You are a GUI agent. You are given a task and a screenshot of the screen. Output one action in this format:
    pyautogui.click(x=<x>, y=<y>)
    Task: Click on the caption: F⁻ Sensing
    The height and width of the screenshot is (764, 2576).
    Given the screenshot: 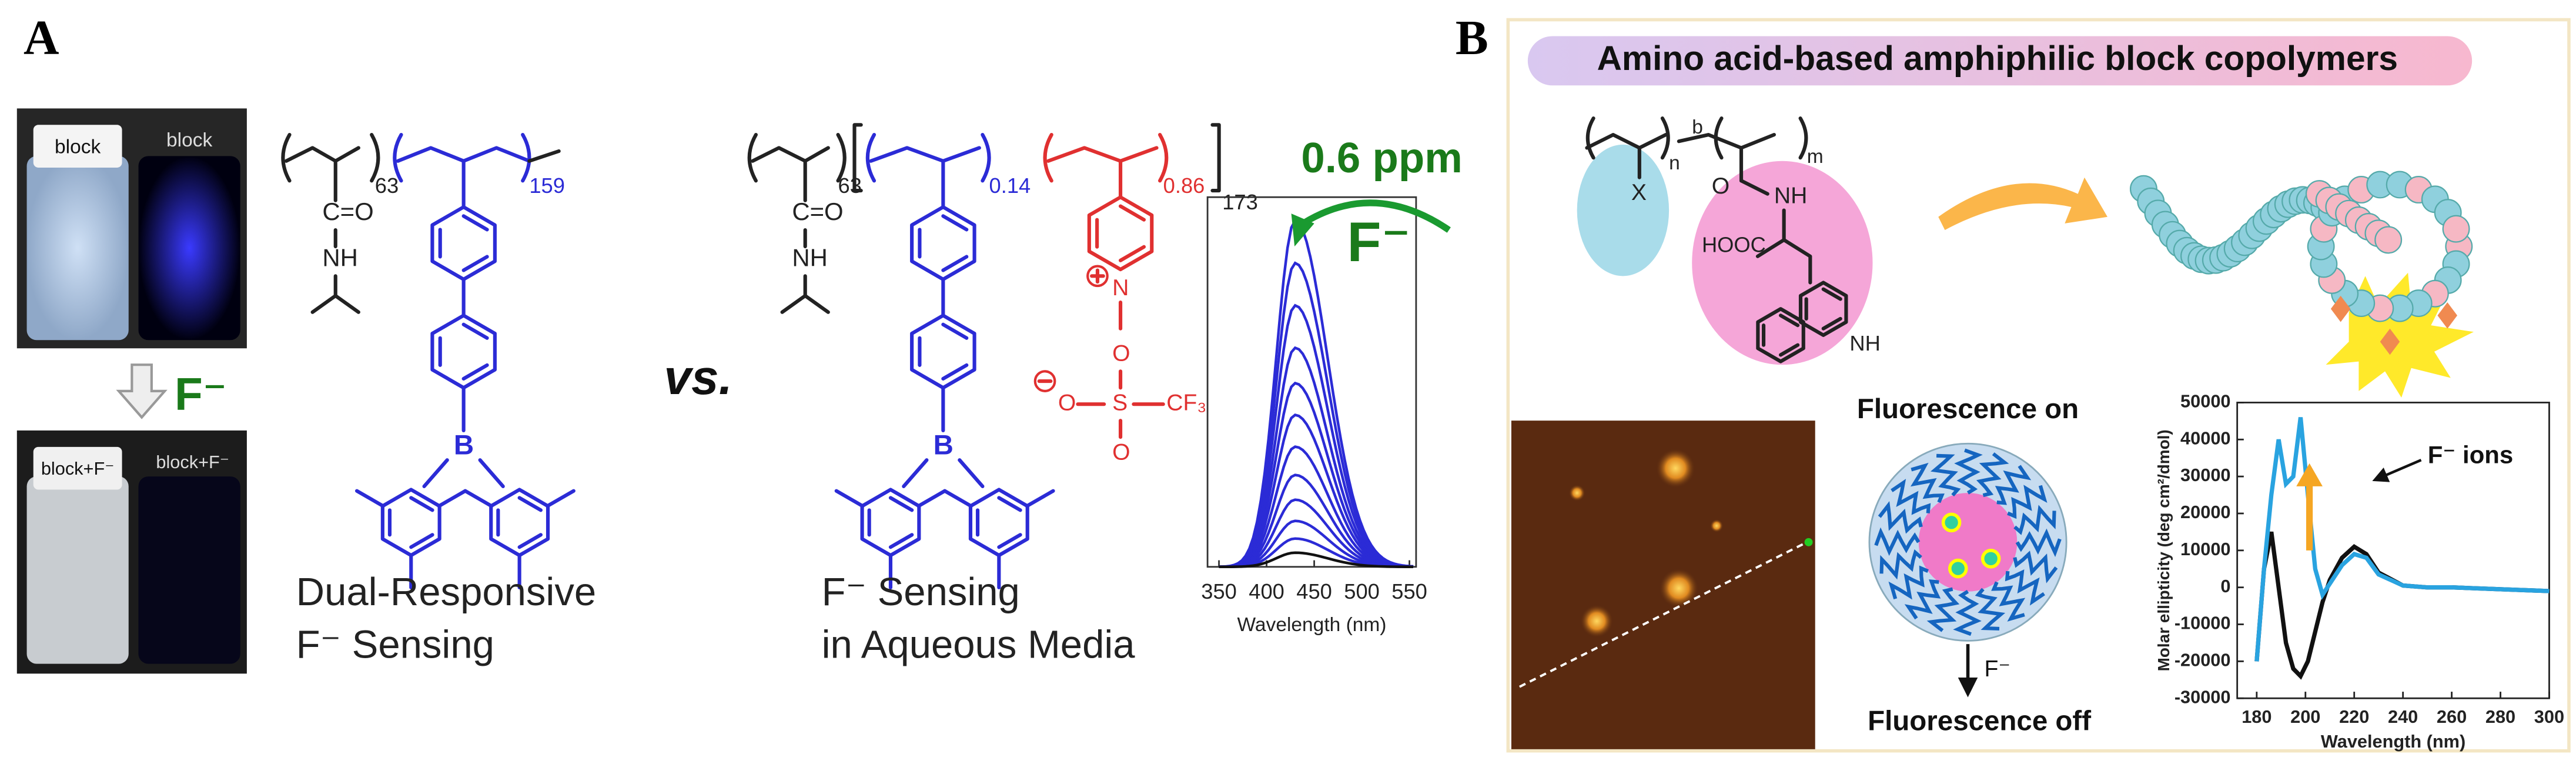 What is the action you would take?
    pyautogui.click(x=395, y=644)
    